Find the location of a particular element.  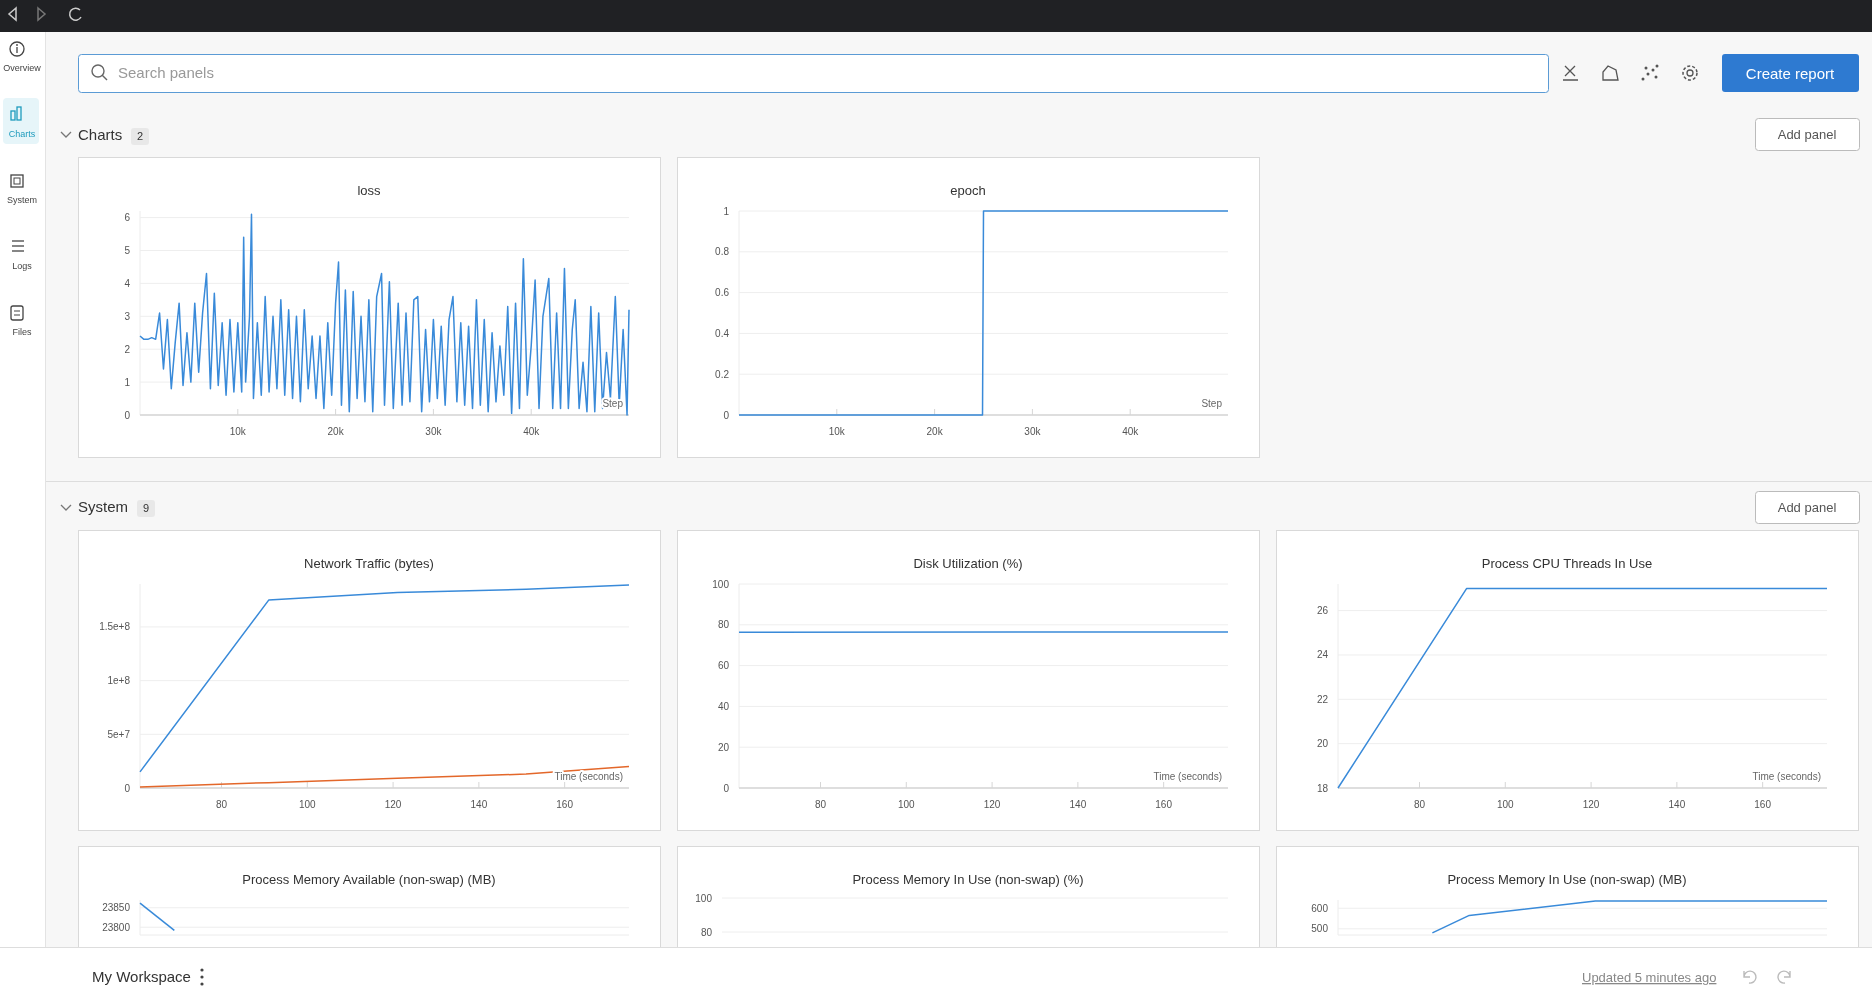

y-tick-label: 1e+8 is located at coordinates (119, 681).